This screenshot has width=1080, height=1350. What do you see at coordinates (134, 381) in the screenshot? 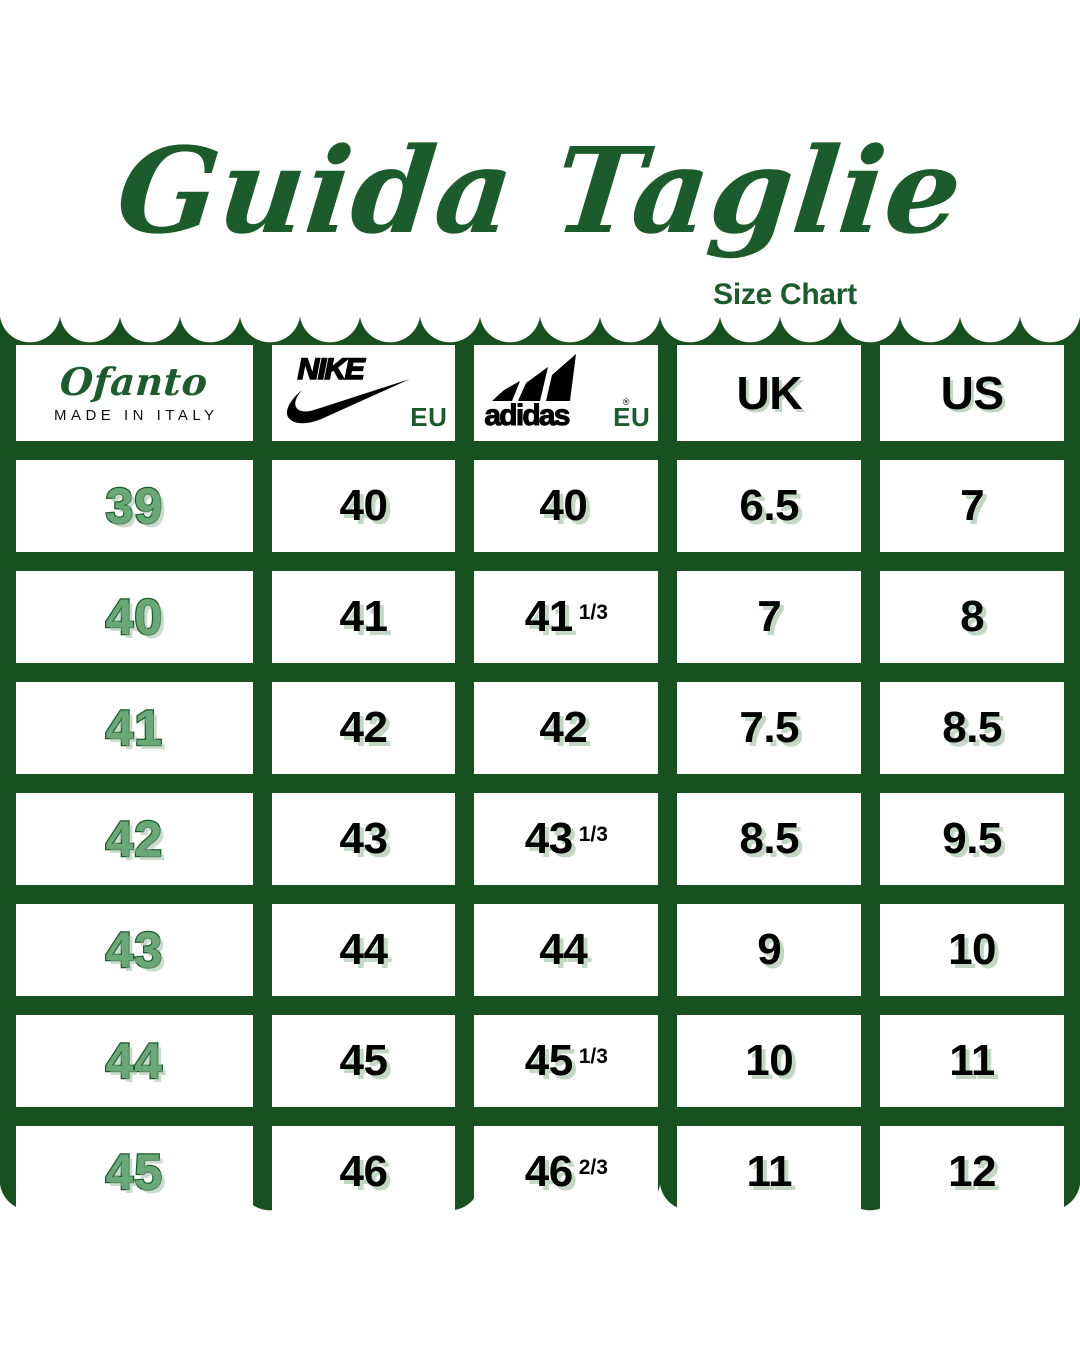
I see `ofanto-brand-name: Ofanto` at bounding box center [134, 381].